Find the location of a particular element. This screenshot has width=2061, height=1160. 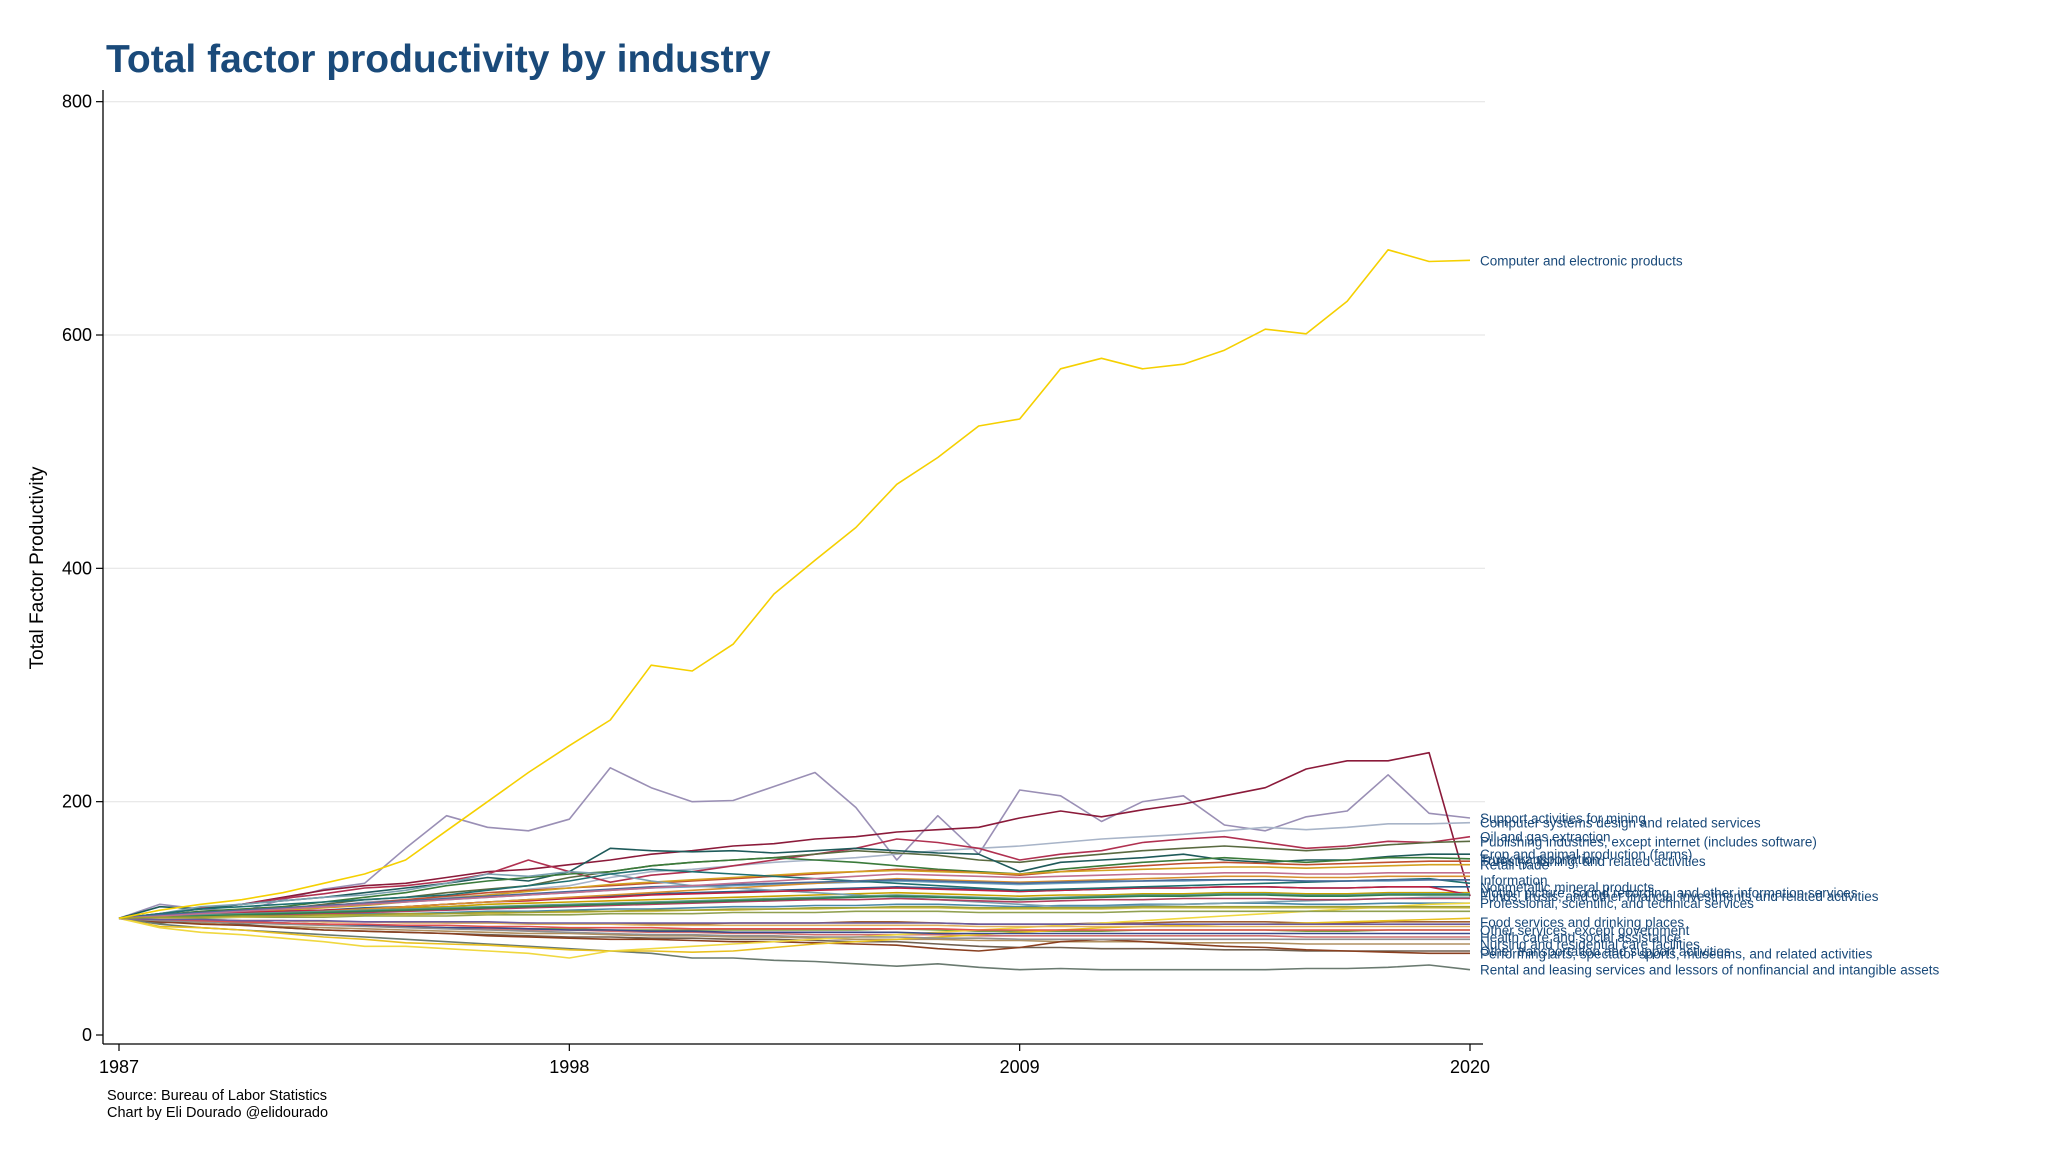

x-tick-label: 1998 is located at coordinates (569, 1067).